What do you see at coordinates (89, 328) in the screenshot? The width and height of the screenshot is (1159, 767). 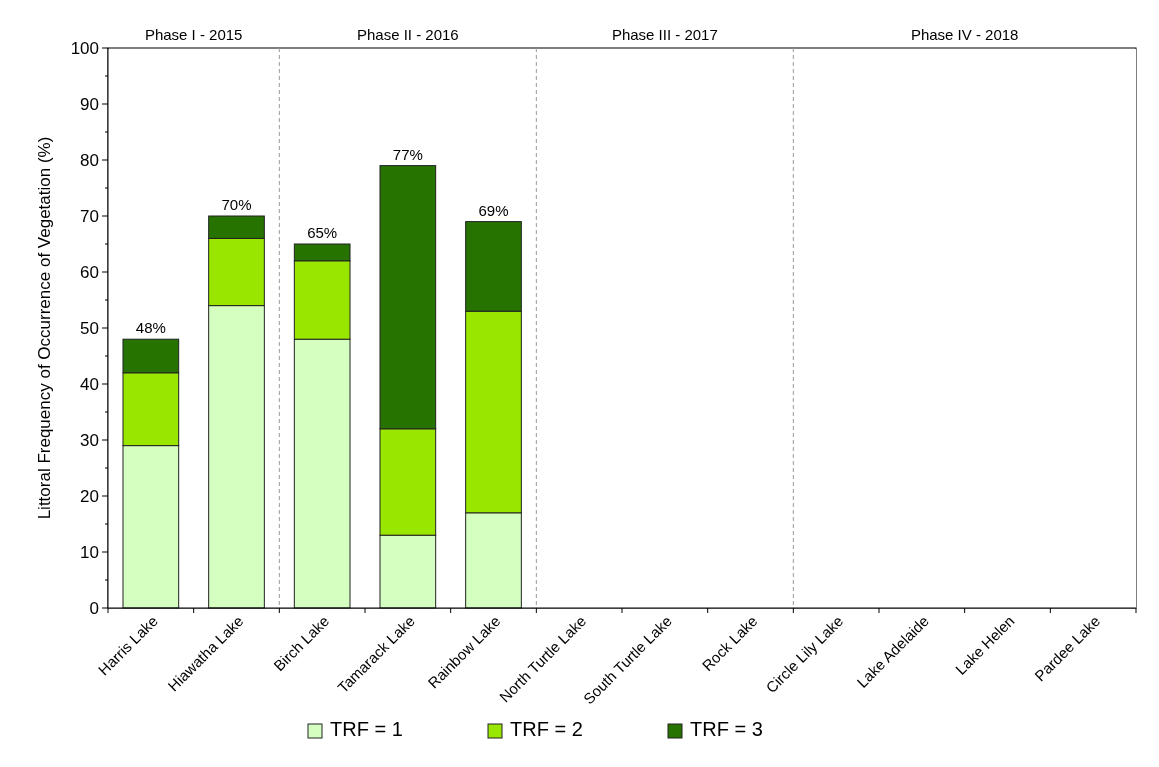 I see `y-tick-label: 50` at bounding box center [89, 328].